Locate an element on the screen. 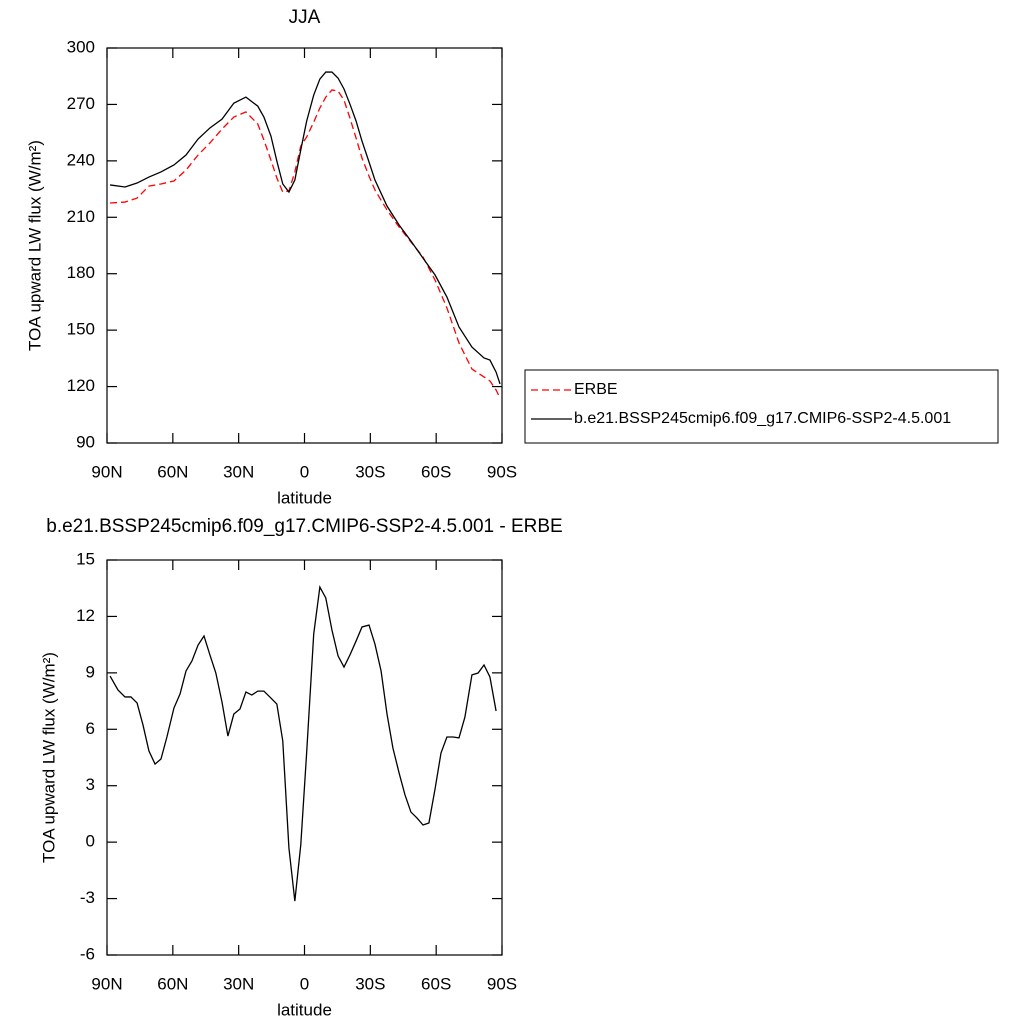 This screenshot has height=1024, width=1024. y-tick-label: 210 is located at coordinates (81, 216).